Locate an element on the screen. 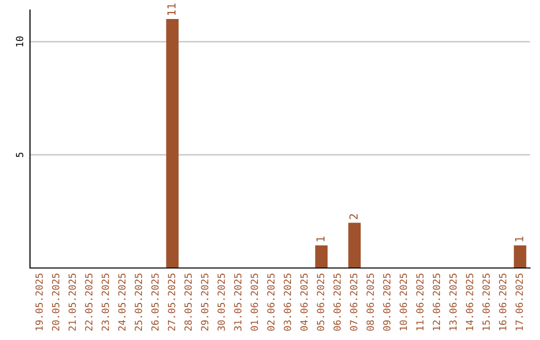 The width and height of the screenshot is (540, 340). x-tick-label: 03.06.2025 is located at coordinates (288, 302).